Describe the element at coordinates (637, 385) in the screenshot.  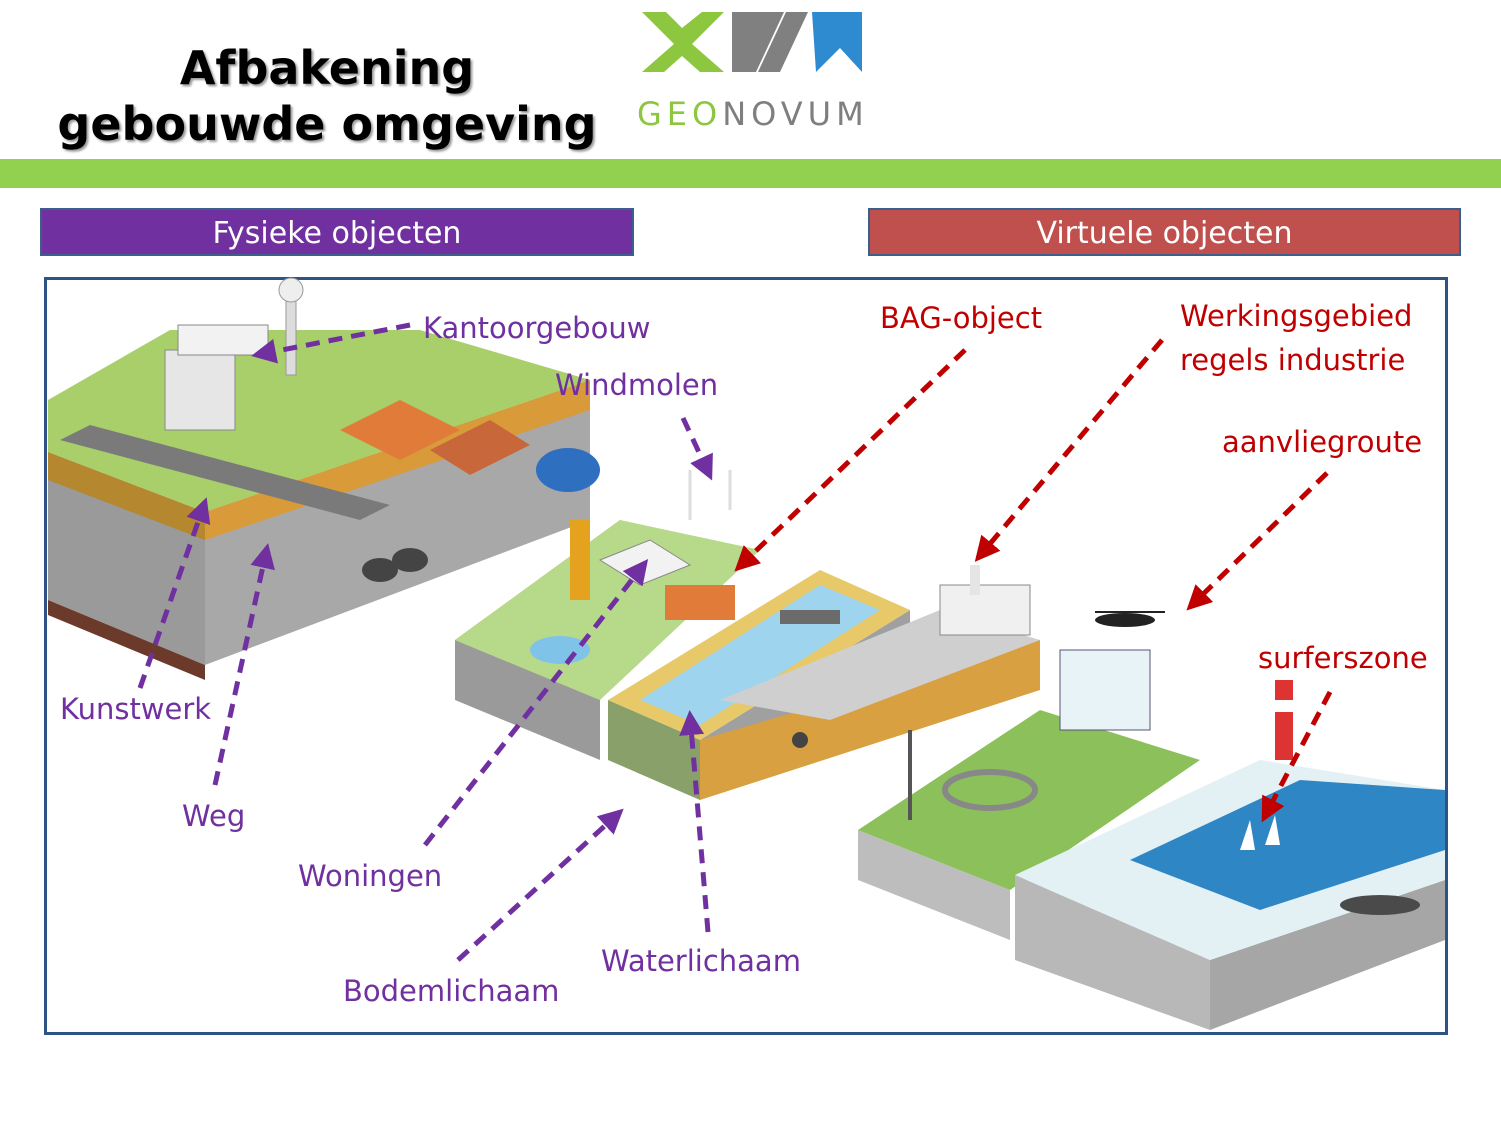
I see `label-windmolen: Windmolen` at that location.